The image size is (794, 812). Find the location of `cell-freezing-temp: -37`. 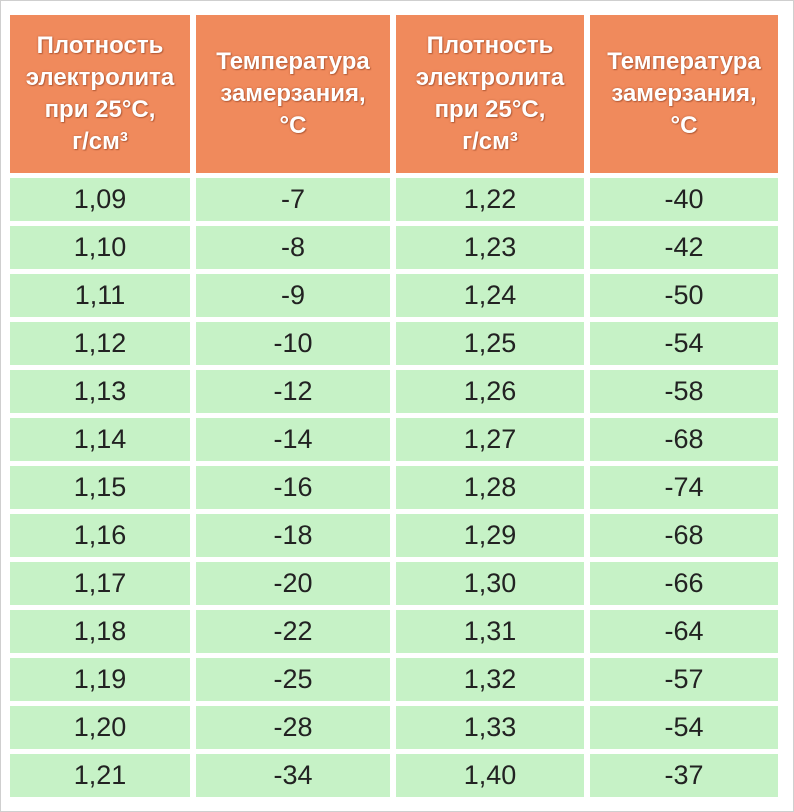

cell-freezing-temp: -37 is located at coordinates (684, 775).